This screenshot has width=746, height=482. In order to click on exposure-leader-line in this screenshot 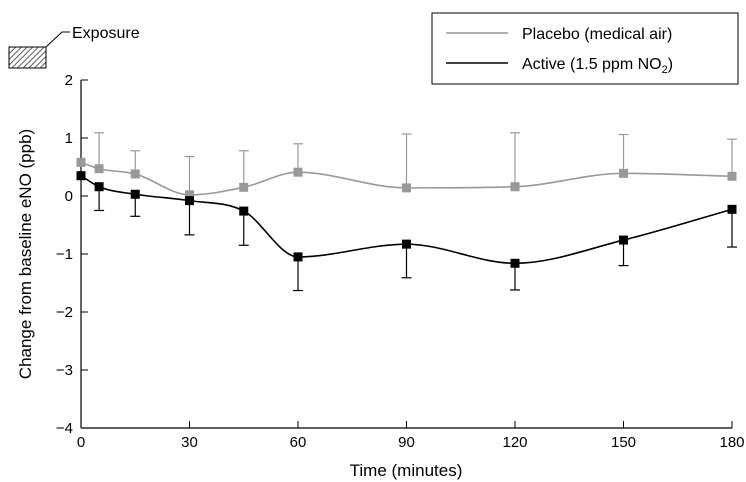, I will do `click(57, 39)`.